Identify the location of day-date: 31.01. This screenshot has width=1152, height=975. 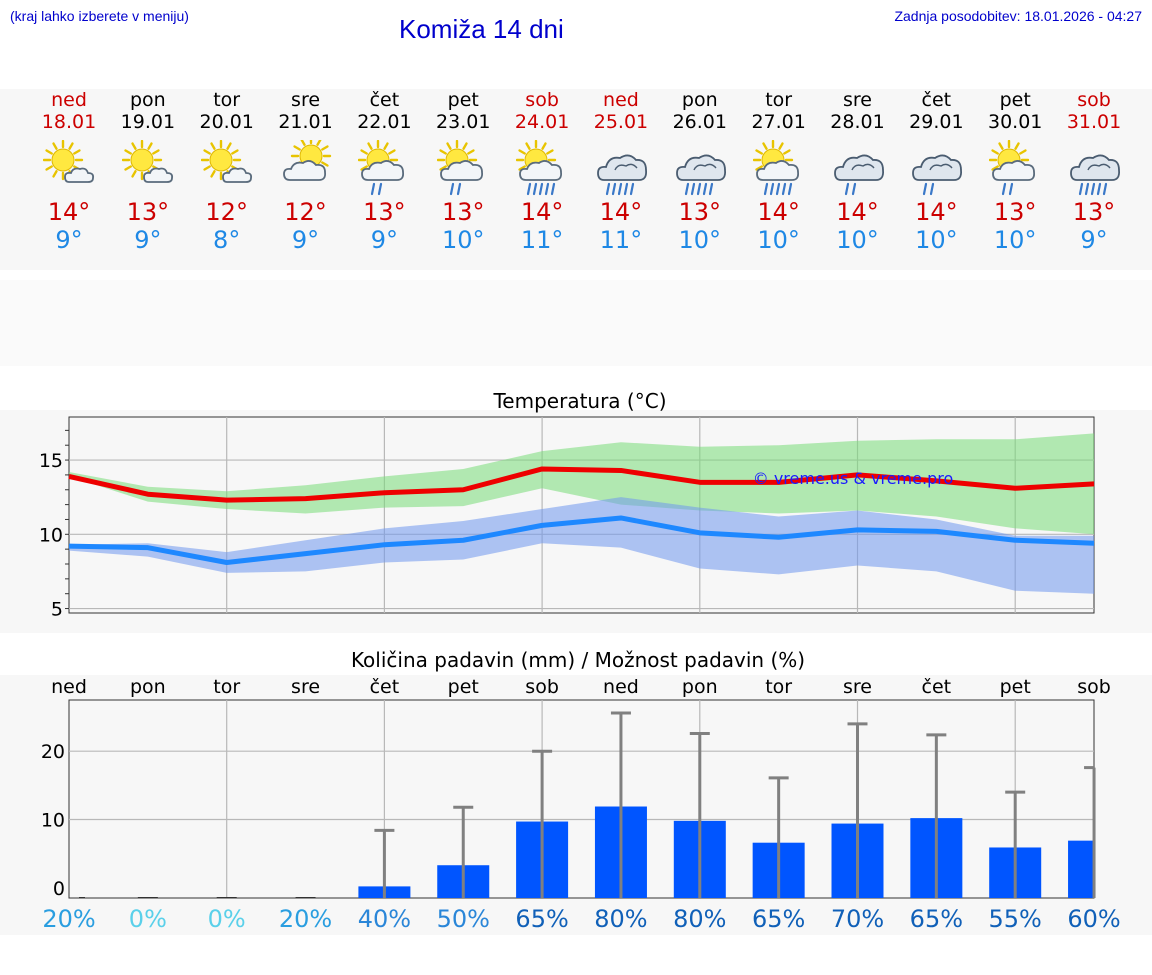
(1094, 122).